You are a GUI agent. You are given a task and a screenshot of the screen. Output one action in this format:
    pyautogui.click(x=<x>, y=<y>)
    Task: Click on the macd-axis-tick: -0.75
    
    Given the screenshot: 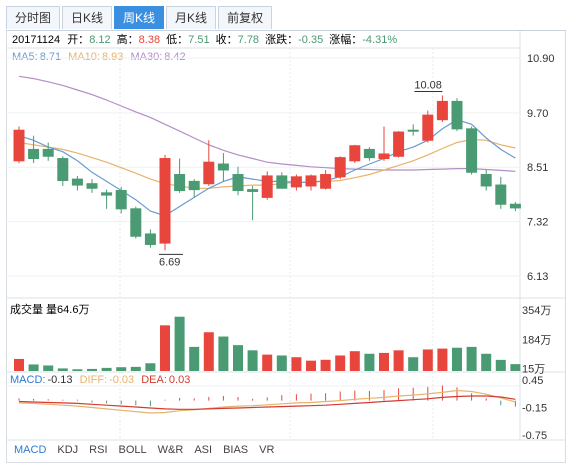 What is the action you would take?
    pyautogui.click(x=534, y=436)
    